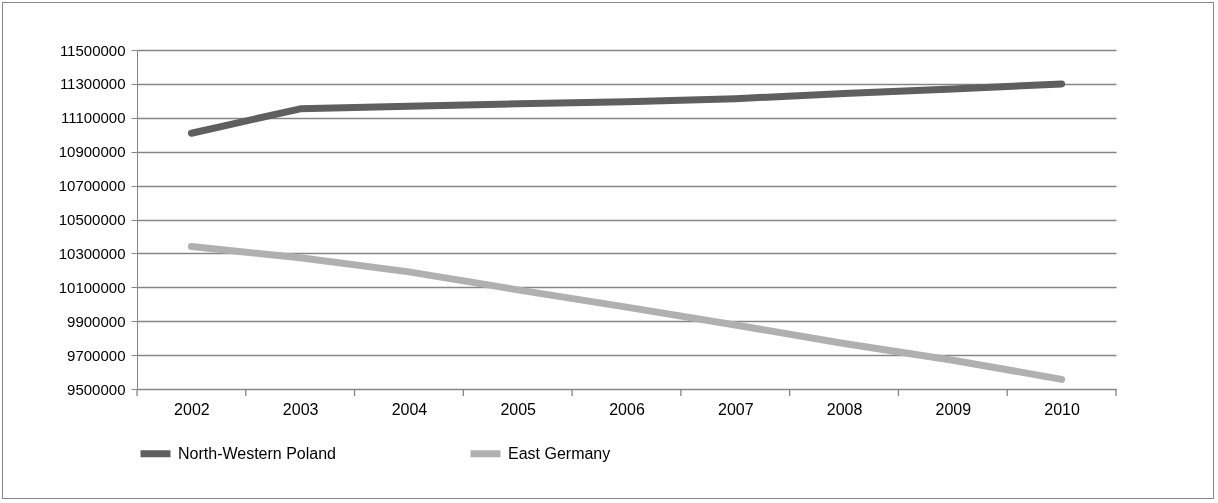 Image resolution: width=1218 pixels, height=503 pixels. Describe the element at coordinates (92, 84) in the screenshot. I see `y-tick-label: 11300000` at that location.